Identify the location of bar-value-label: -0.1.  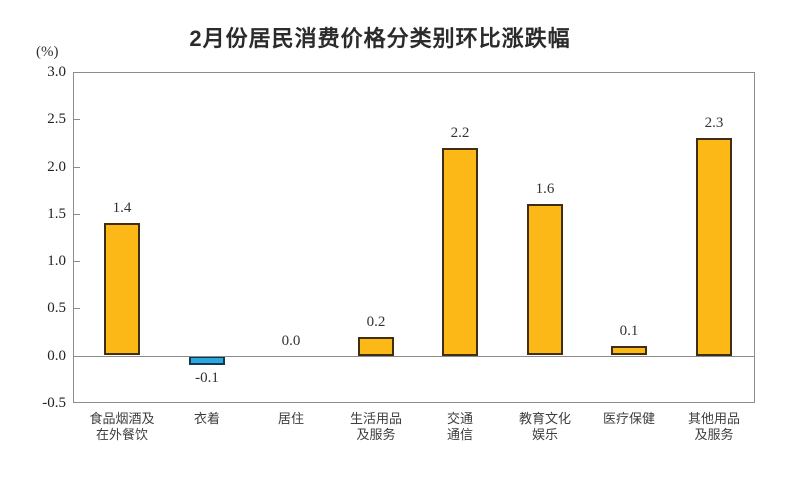
(207, 378).